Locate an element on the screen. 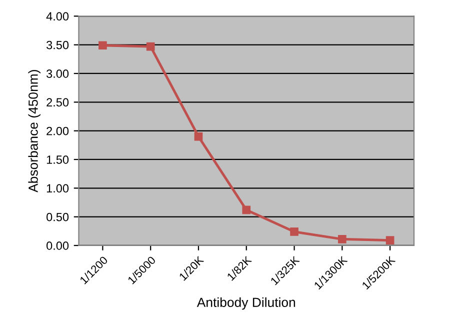 The image size is (450, 323). y-tick-label: 1.00 is located at coordinates (57, 188).